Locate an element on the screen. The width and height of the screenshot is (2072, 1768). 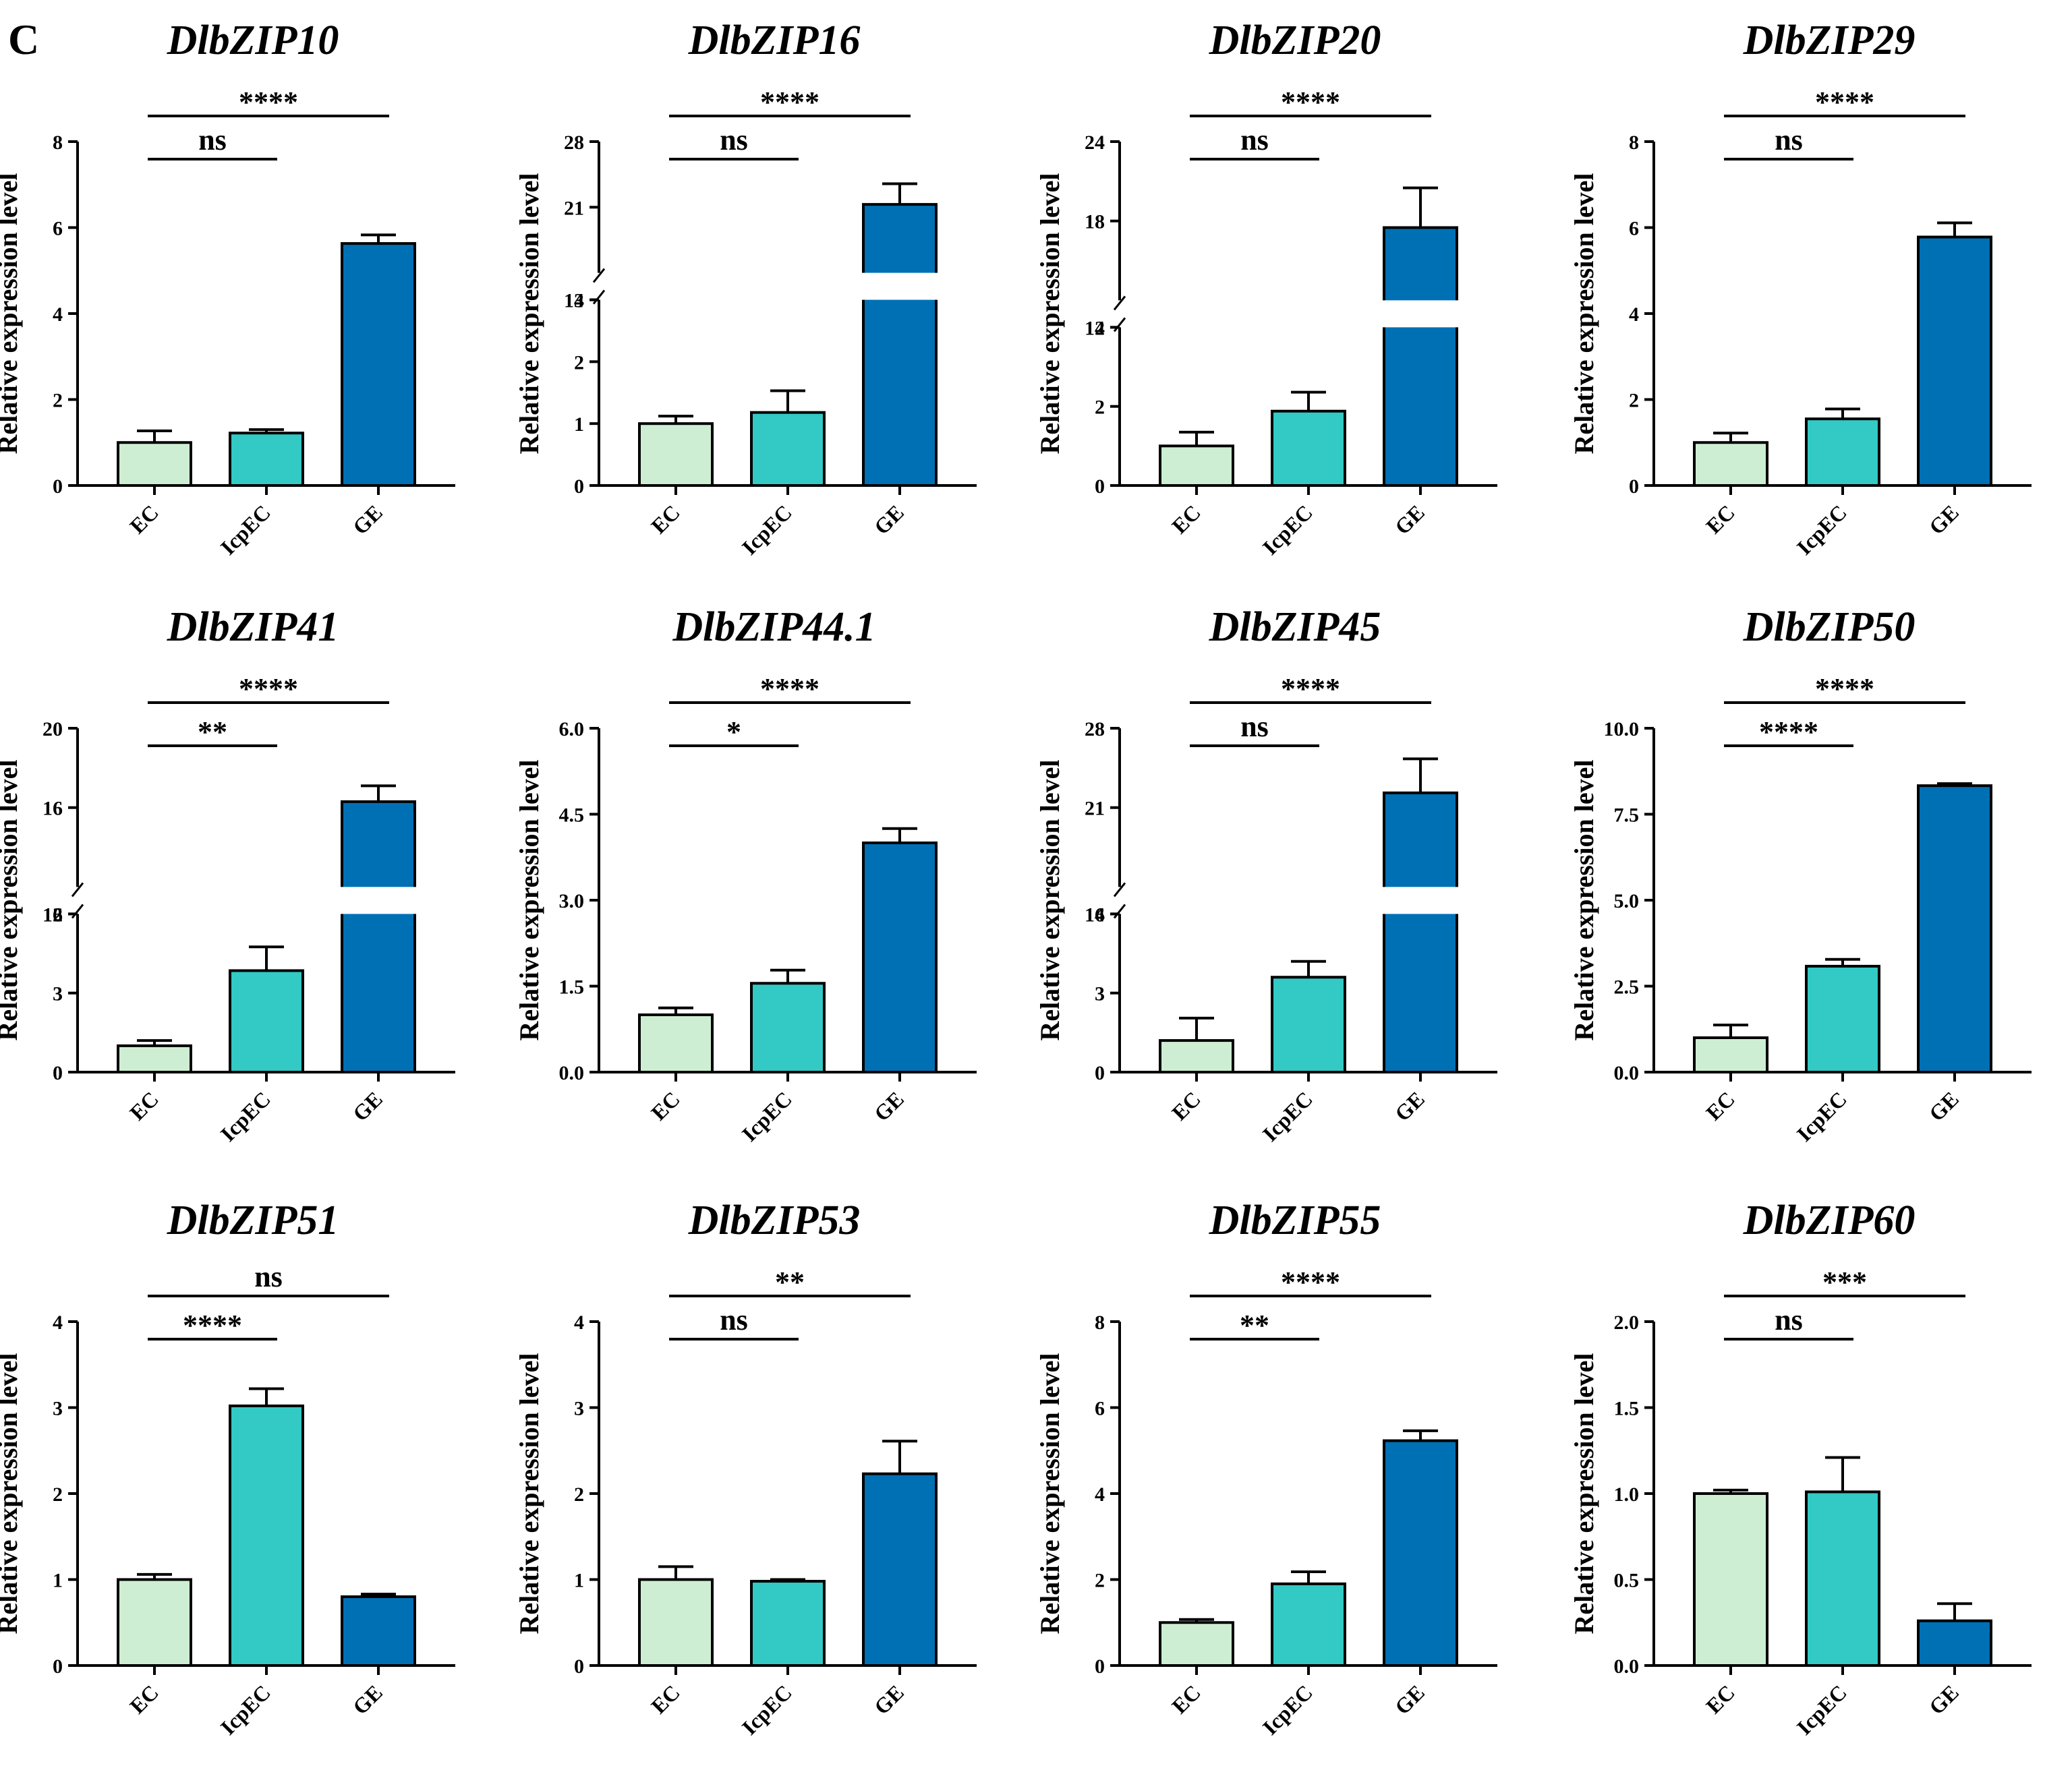
y-tick-label: 6 is located at coordinates (58, 229).